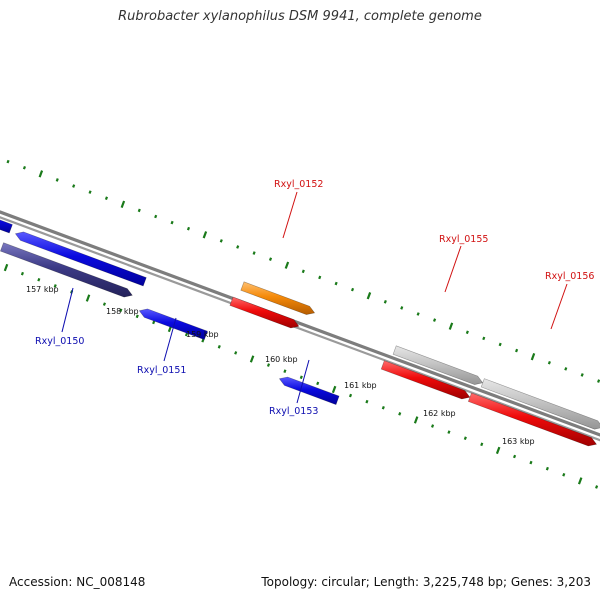 This screenshot has width=600, height=600. What do you see at coordinates (434, 582) in the screenshot?
I see `length-text: Length: 3,225,748 bp` at bounding box center [434, 582].